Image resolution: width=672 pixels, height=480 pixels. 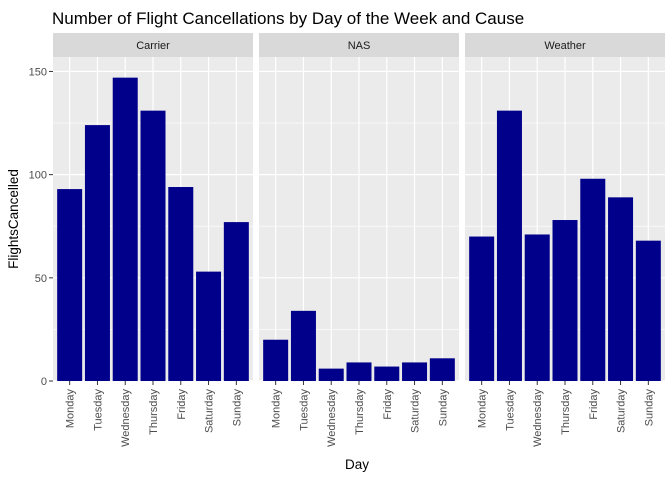 What do you see at coordinates (181, 284) in the screenshot?
I see `bar-carrier-friday` at bounding box center [181, 284].